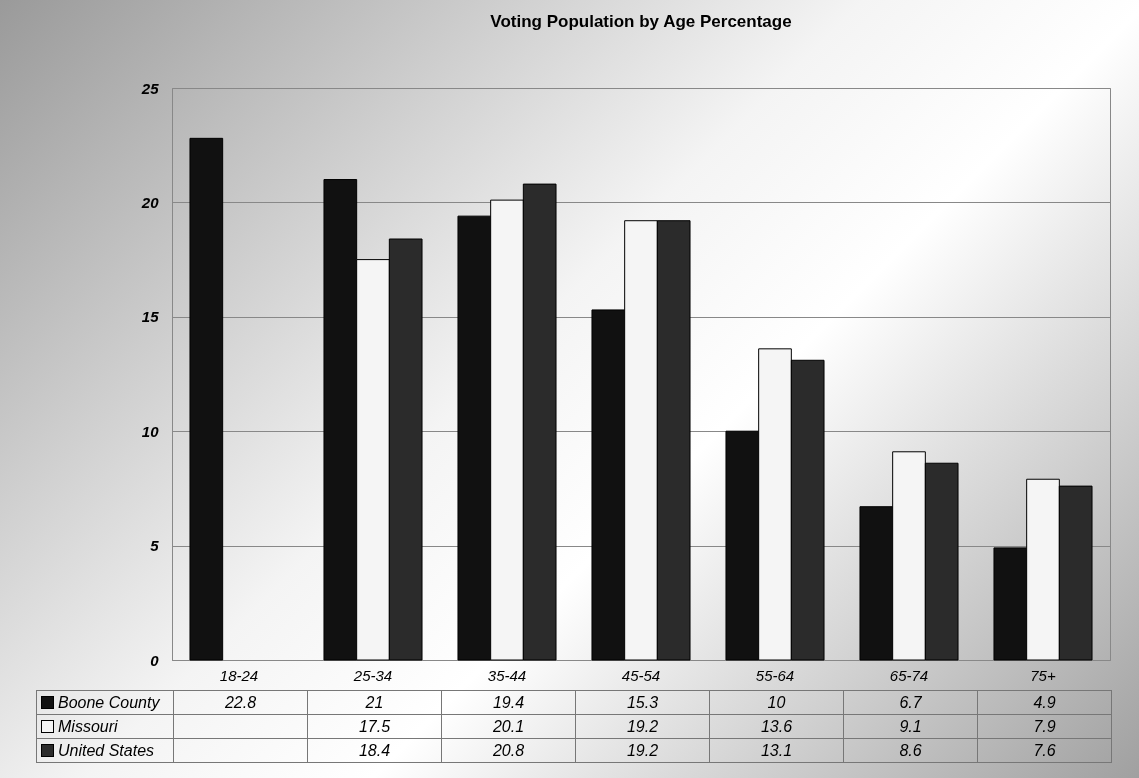 This screenshot has width=1139, height=778. I want to click on data-label: 4.9, so click(1044, 702).